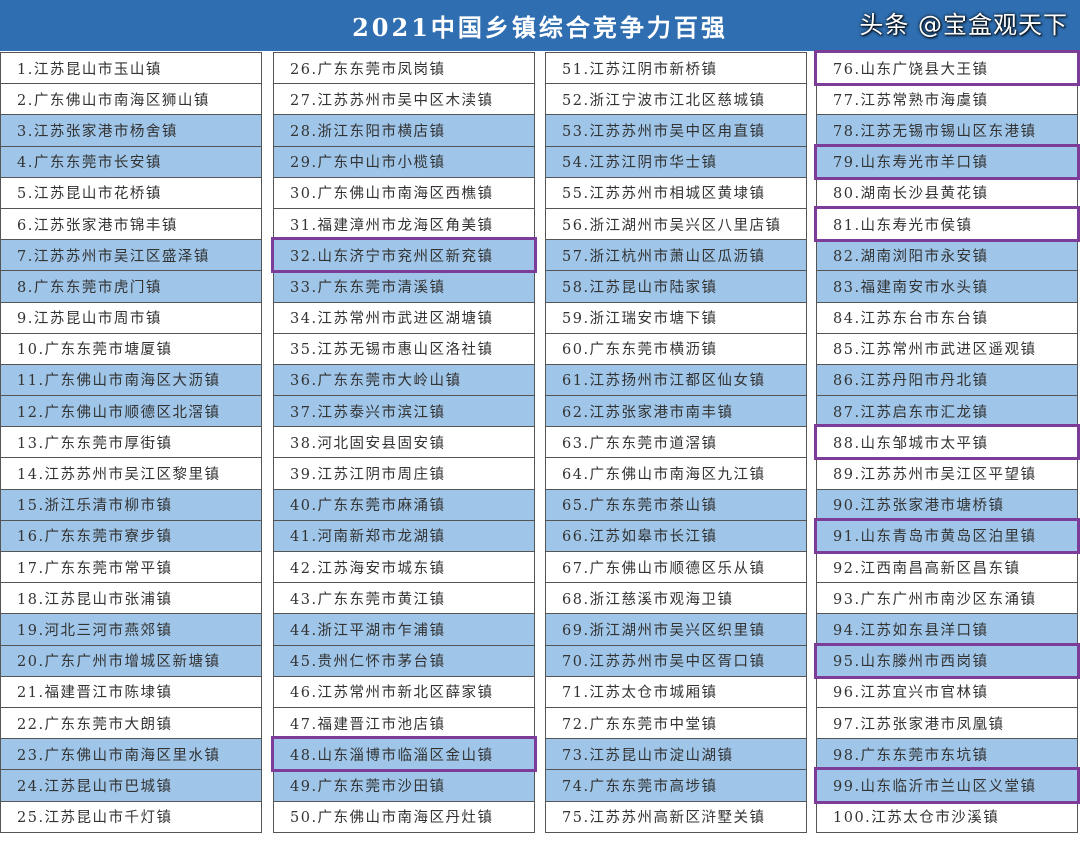  Describe the element at coordinates (947, 161) in the screenshot. I see `ranking-row-highlighted: 79.山东寿光市羊口镇` at that location.